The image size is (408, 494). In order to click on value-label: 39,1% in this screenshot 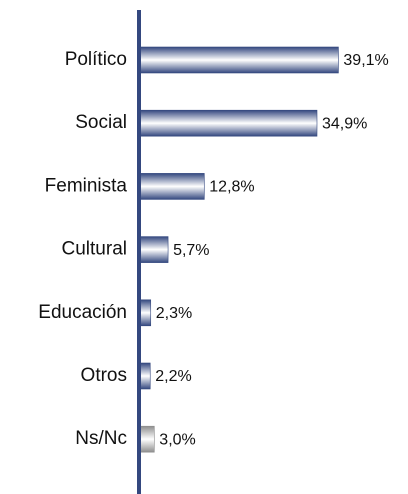, I will do `click(365, 60)`.